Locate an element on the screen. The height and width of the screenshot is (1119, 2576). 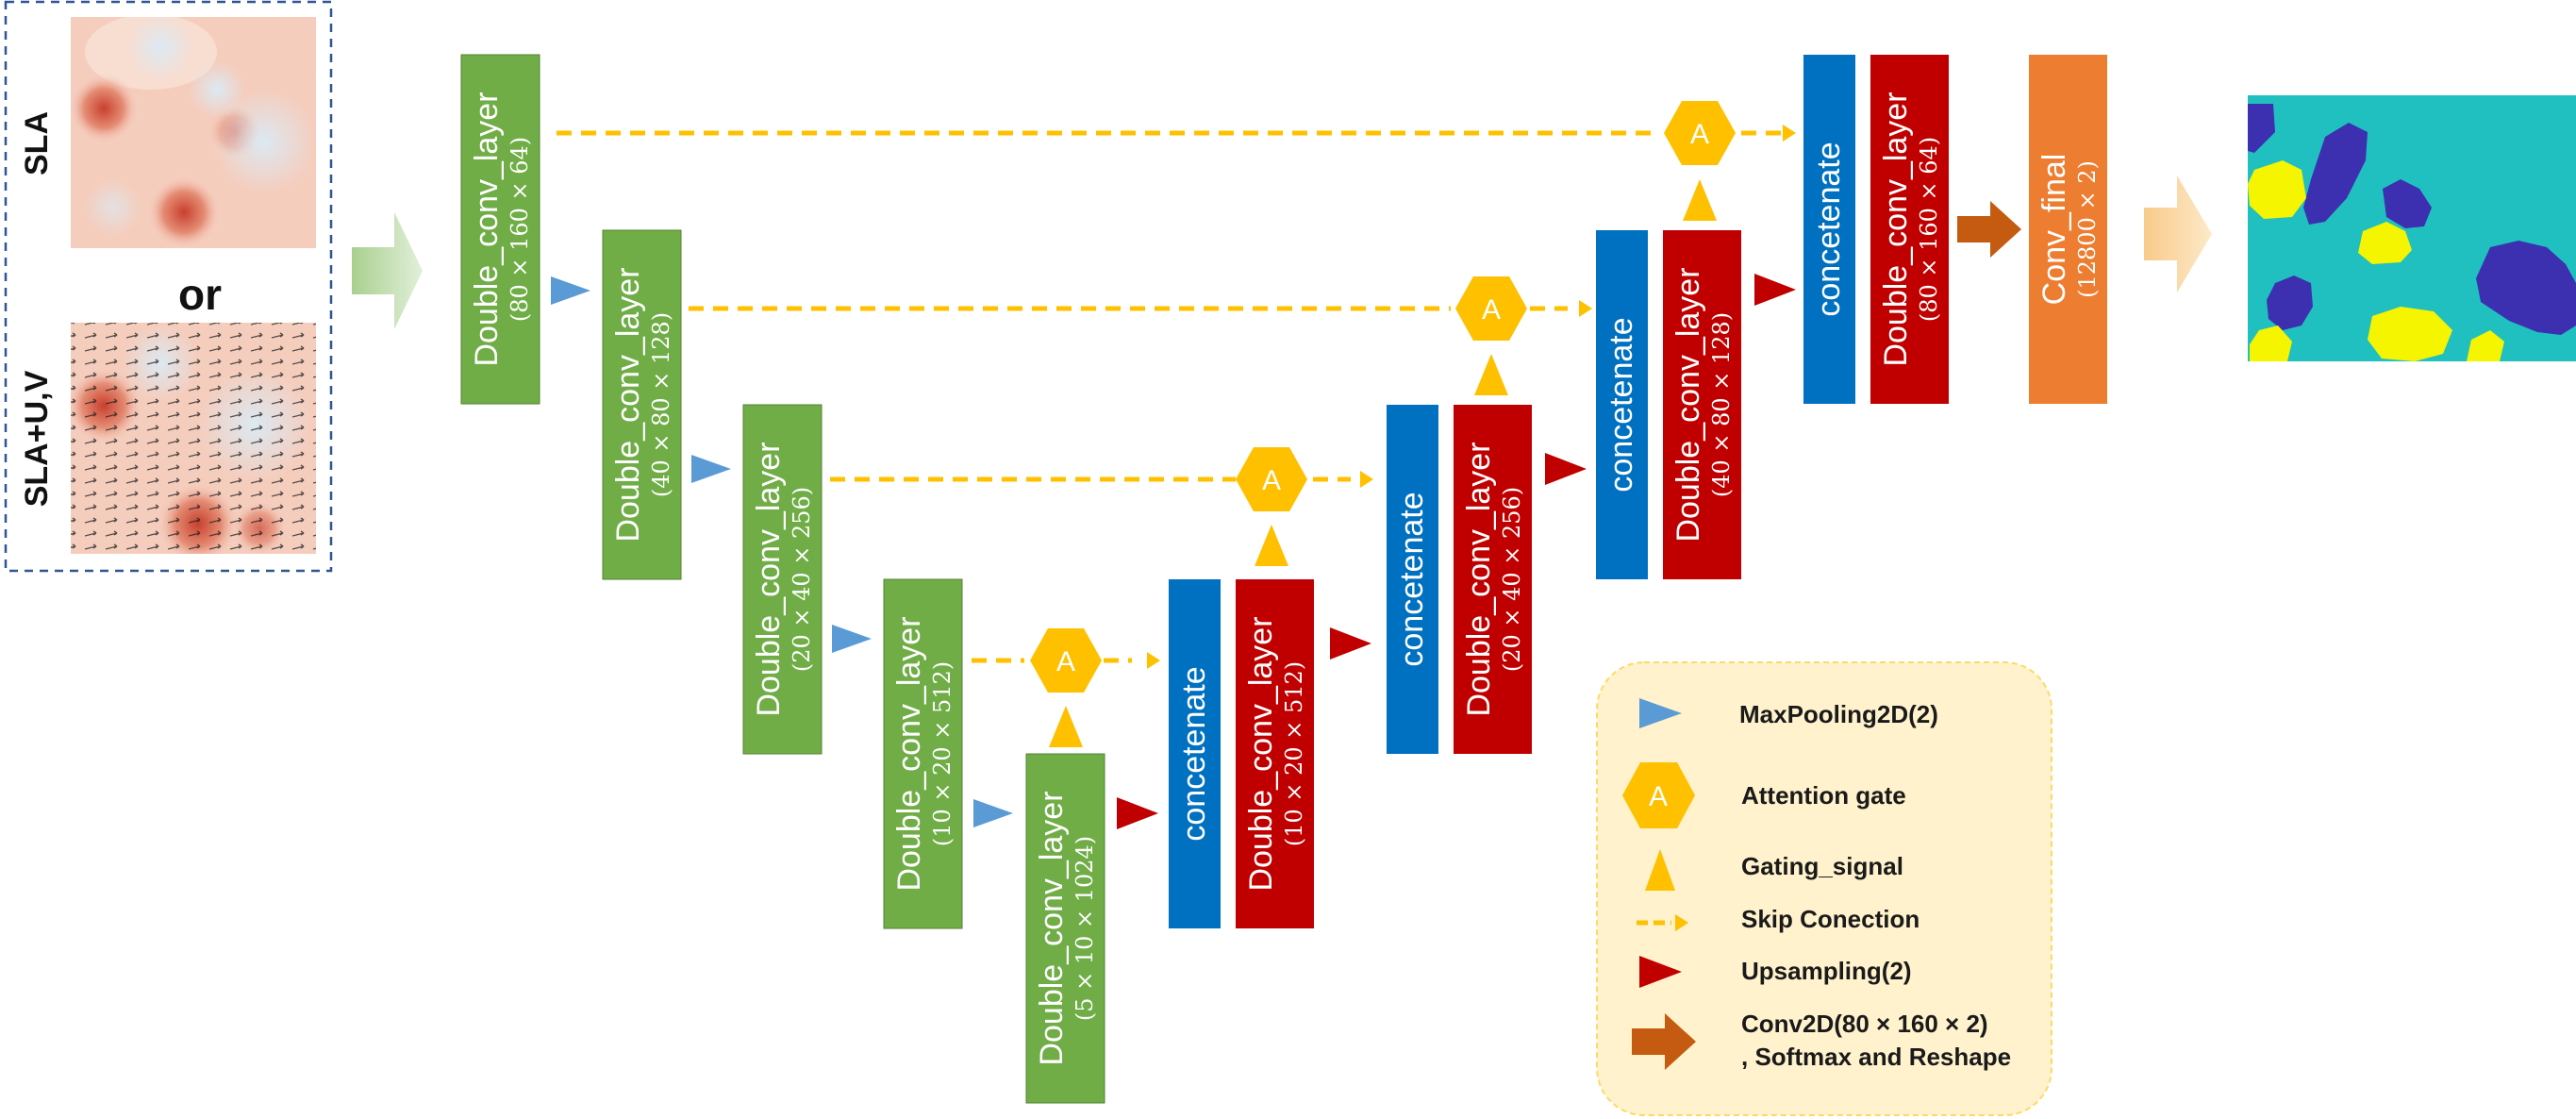
input-arrow is located at coordinates (388, 270).